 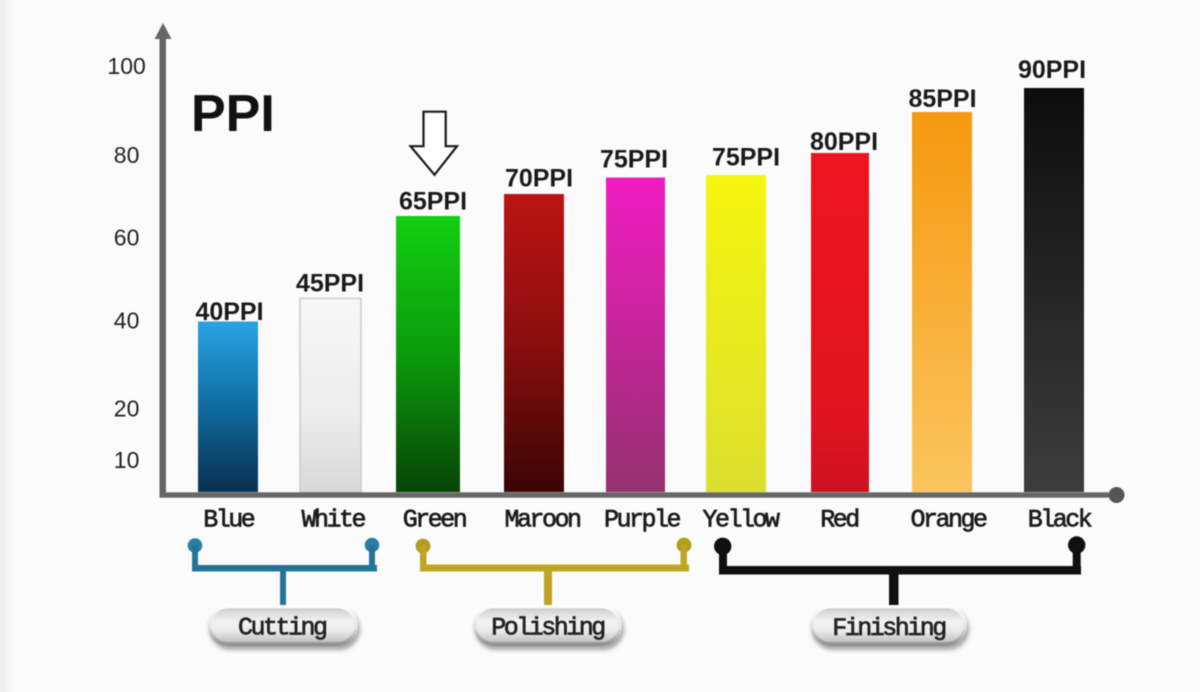 What do you see at coordinates (839, 520) in the screenshot?
I see `svg-text: Red` at bounding box center [839, 520].